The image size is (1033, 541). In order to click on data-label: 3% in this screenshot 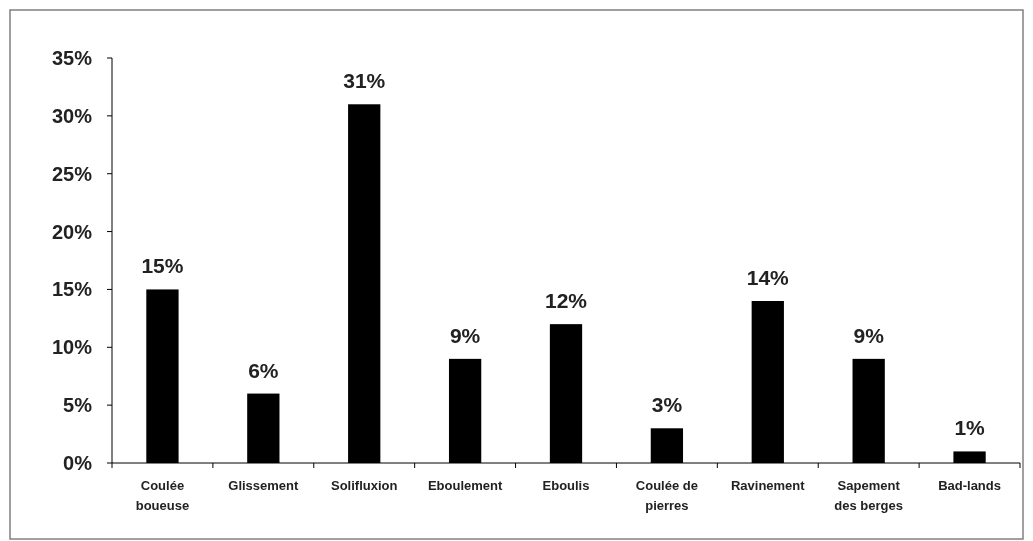, I will do `click(667, 405)`.